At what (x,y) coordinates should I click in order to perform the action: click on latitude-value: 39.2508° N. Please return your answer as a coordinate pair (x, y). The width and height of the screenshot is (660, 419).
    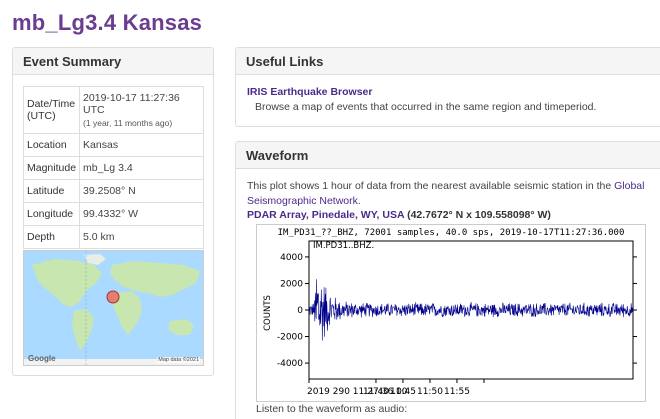
    Looking at the image, I should click on (141, 191).